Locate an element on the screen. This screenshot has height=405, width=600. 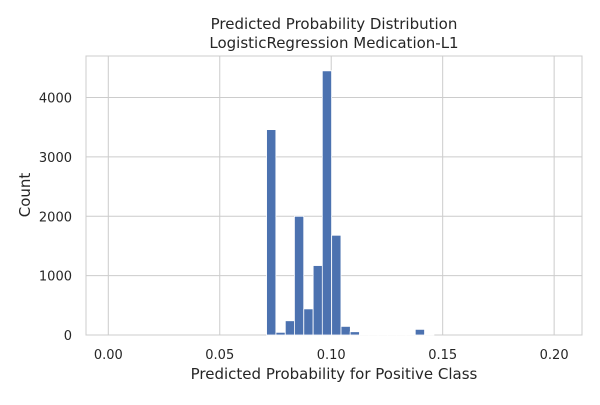
chart-subtitle: LogisticRegression Medication-L1 is located at coordinates (333, 43).